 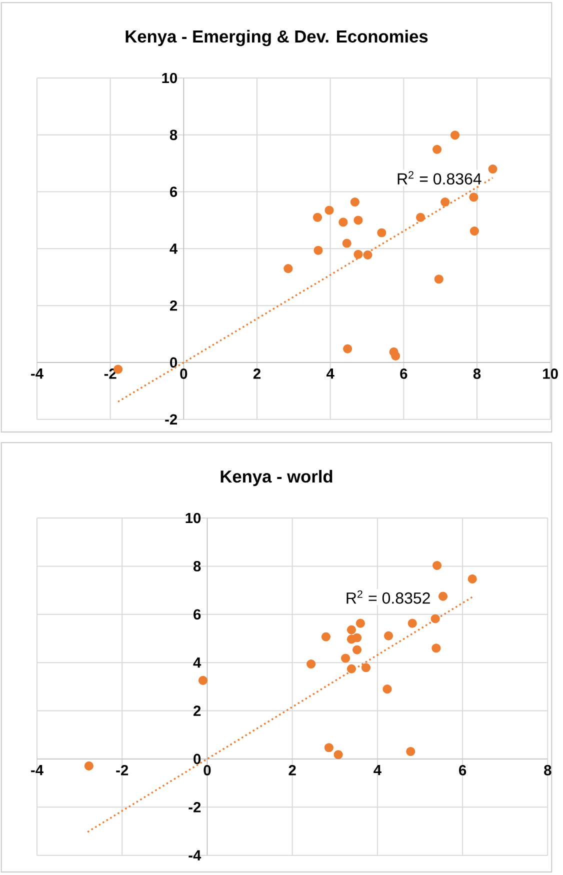 What do you see at coordinates (550, 373) in the screenshot?
I see `x-tick-label: 10` at bounding box center [550, 373].